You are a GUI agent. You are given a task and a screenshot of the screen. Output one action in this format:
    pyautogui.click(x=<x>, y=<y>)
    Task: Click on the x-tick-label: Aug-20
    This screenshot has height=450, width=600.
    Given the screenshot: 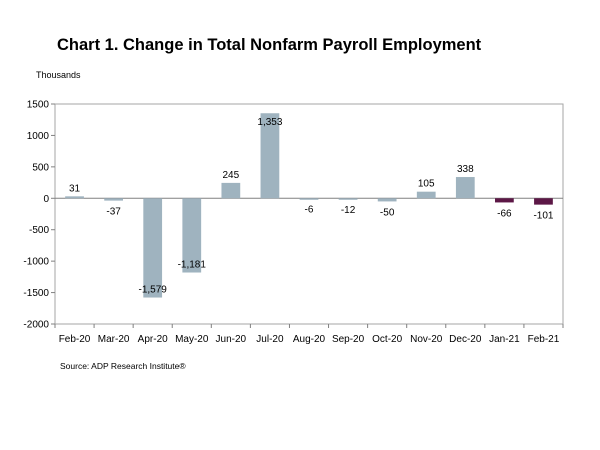 What is the action you would take?
    pyautogui.click(x=309, y=339)
    